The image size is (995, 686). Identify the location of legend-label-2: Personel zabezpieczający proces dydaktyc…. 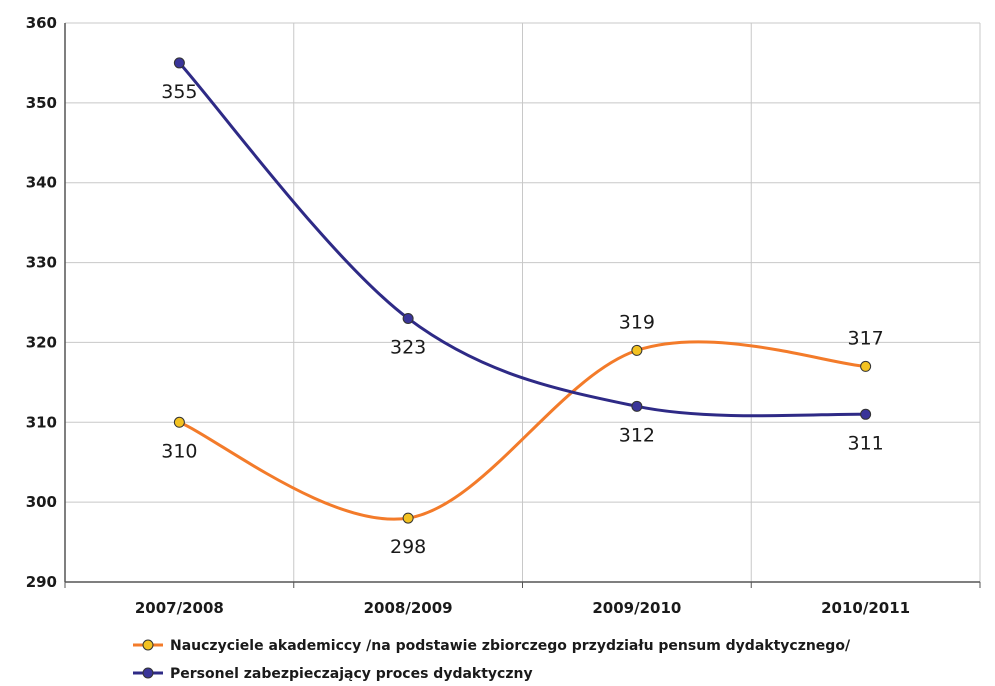
(351, 674).